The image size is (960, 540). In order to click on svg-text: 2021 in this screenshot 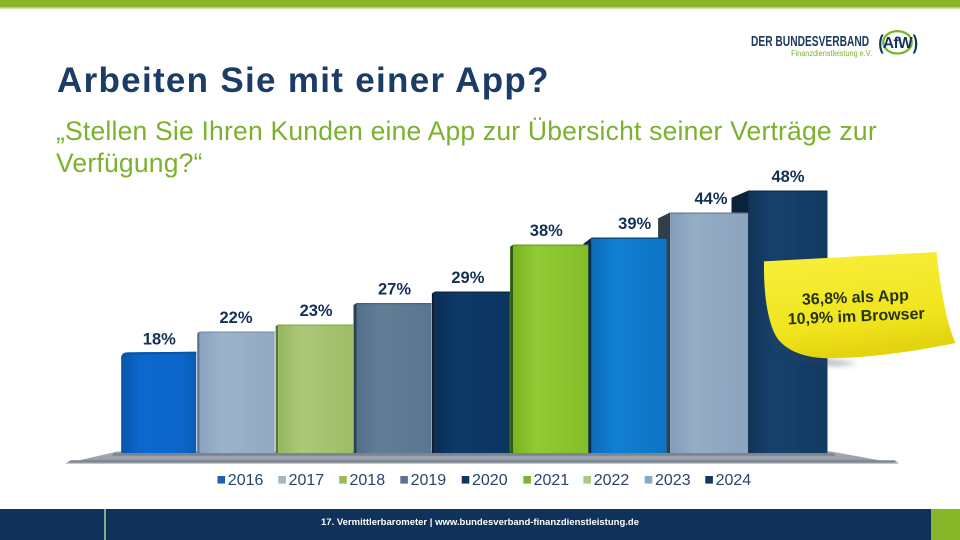, I will do `click(552, 480)`.